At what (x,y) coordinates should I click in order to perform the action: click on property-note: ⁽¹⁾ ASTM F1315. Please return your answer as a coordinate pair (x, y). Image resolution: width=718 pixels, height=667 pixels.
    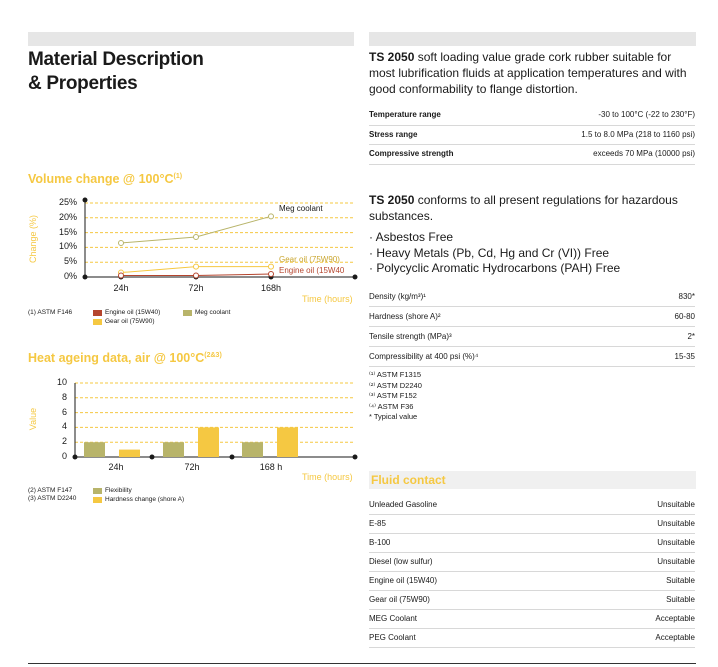
    Looking at the image, I should click on (395, 374).